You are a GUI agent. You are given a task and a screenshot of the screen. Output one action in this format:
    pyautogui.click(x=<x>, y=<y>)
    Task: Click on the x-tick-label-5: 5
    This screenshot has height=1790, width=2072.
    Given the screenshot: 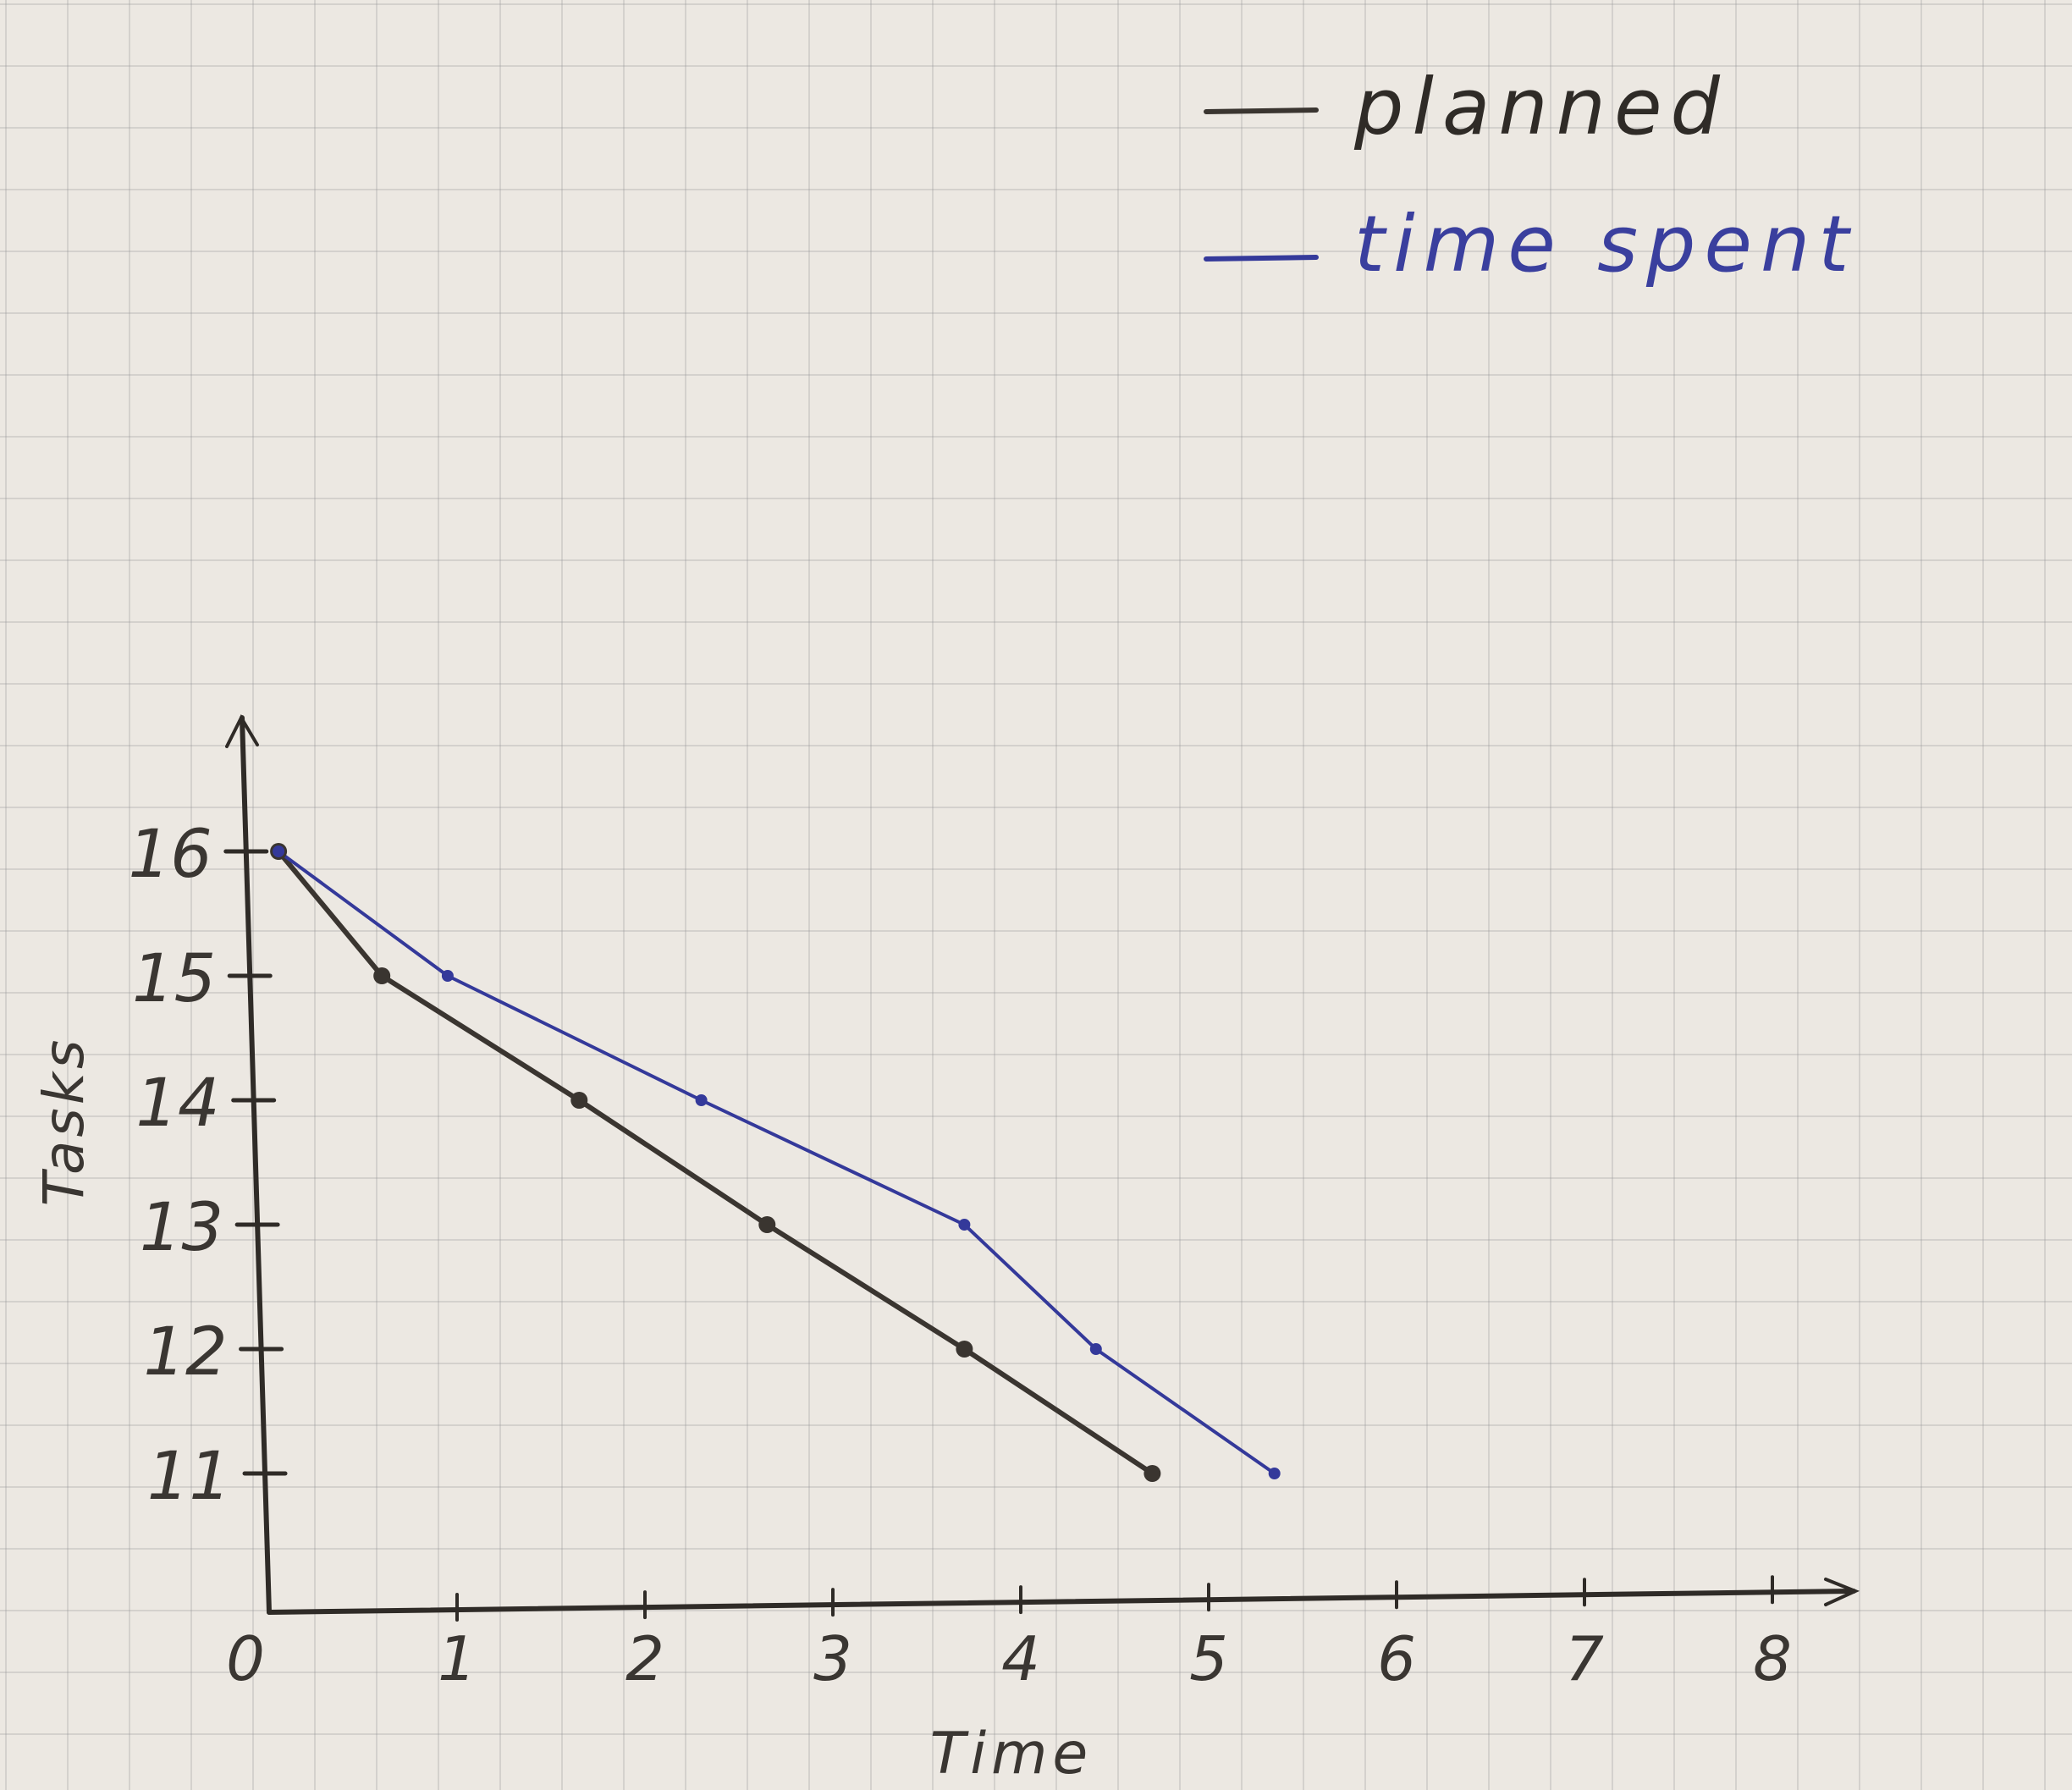 What is the action you would take?
    pyautogui.click(x=1208, y=1658)
    